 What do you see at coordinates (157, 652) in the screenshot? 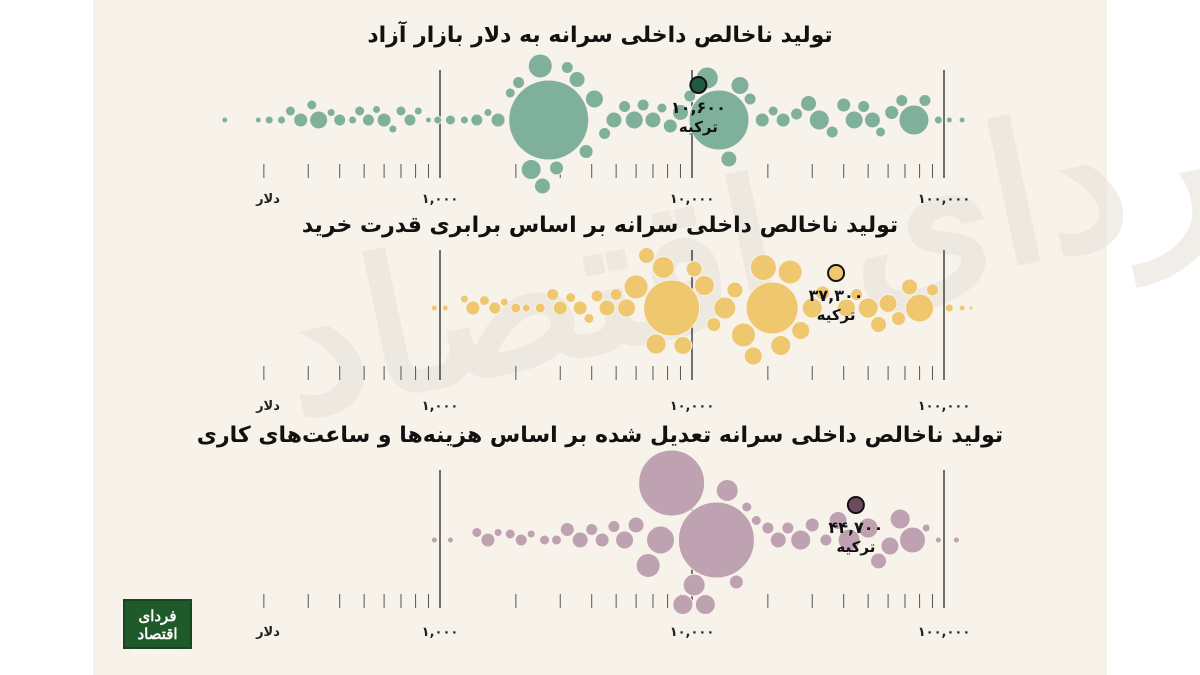
I see `logo-subtitle: رسانه جامع اقتصادی` at bounding box center [157, 652].